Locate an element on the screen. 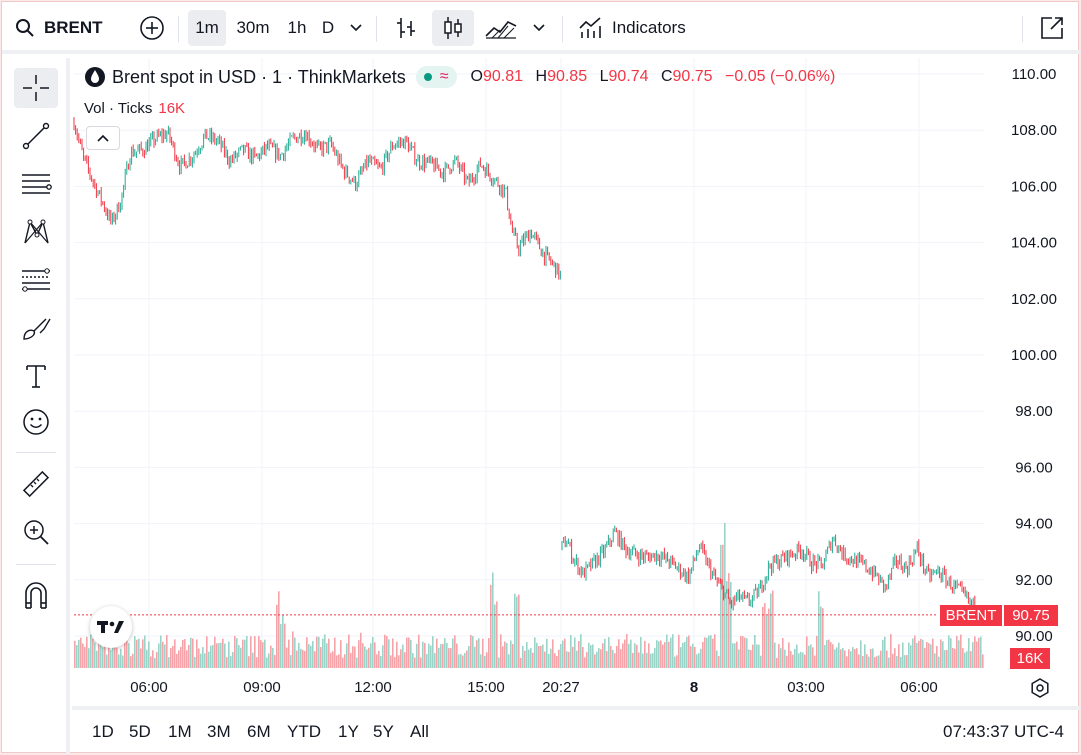 This screenshot has height=755, width=1081. chart-settings-button is located at coordinates (1040, 688).